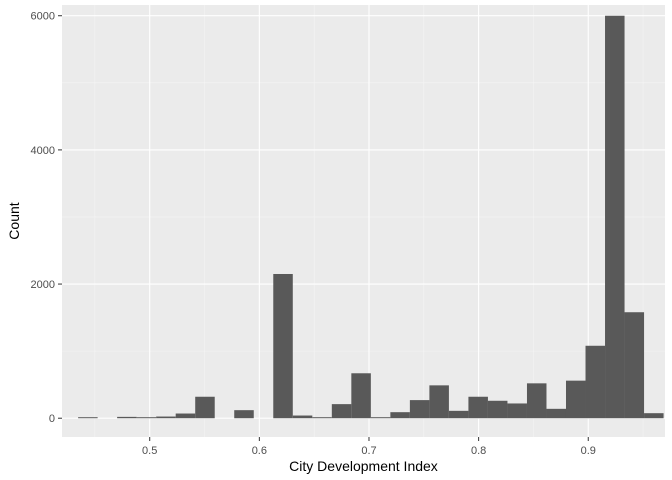 The height and width of the screenshot is (480, 672). What do you see at coordinates (478, 451) in the screenshot?
I see `x-tick-label: 0.8` at bounding box center [478, 451].